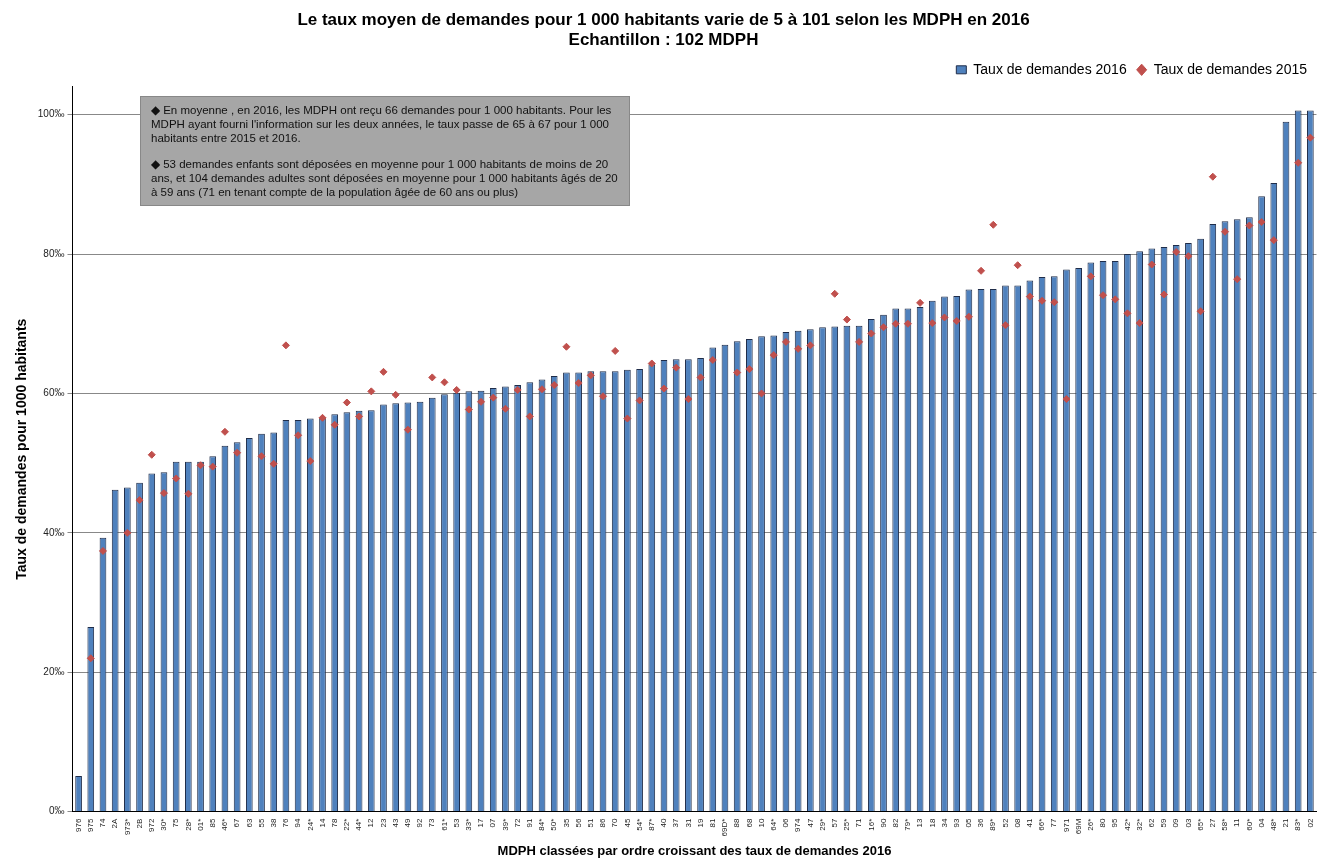 Image resolution: width=1323 pixels, height=867 pixels. What do you see at coordinates (54, 393) in the screenshot?
I see `y-tick-label: 60‰` at bounding box center [54, 393].